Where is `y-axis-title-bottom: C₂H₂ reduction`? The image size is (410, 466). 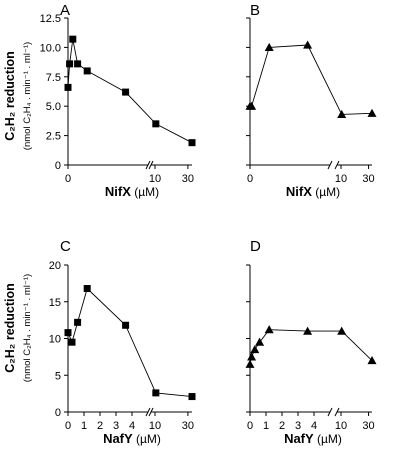 y-axis-title-bottom: C₂H₂ reduction is located at coordinates (10, 328).